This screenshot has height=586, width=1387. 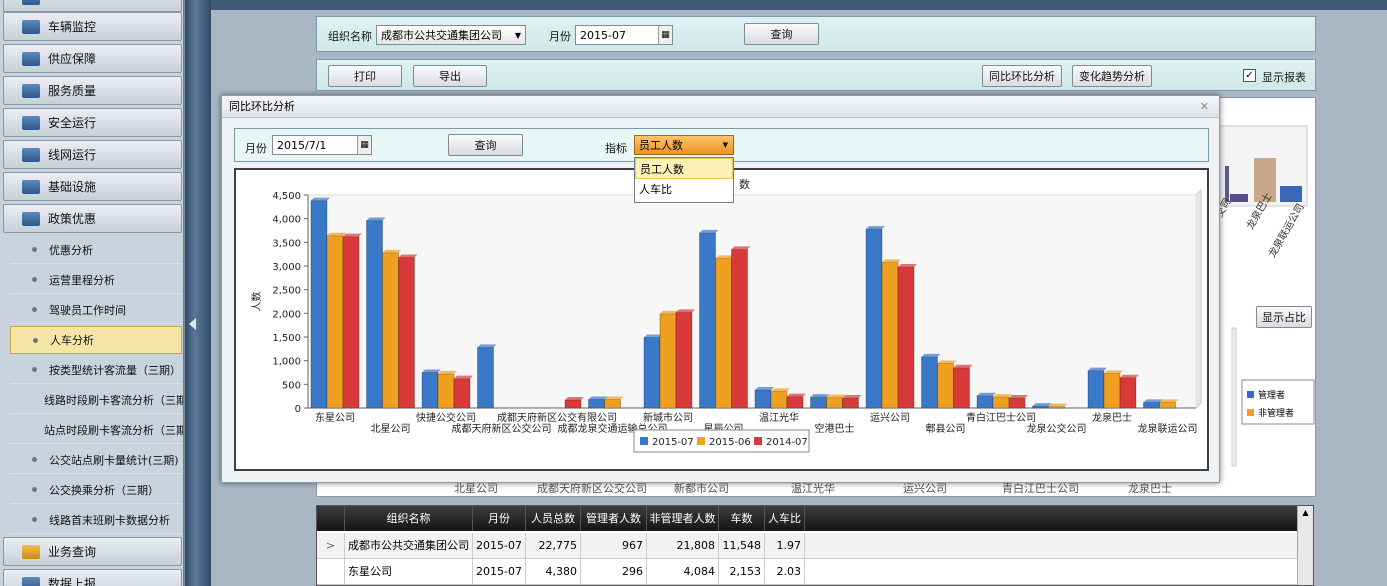 I want to click on sidebar-item-network: 线网运行, so click(x=92, y=154).